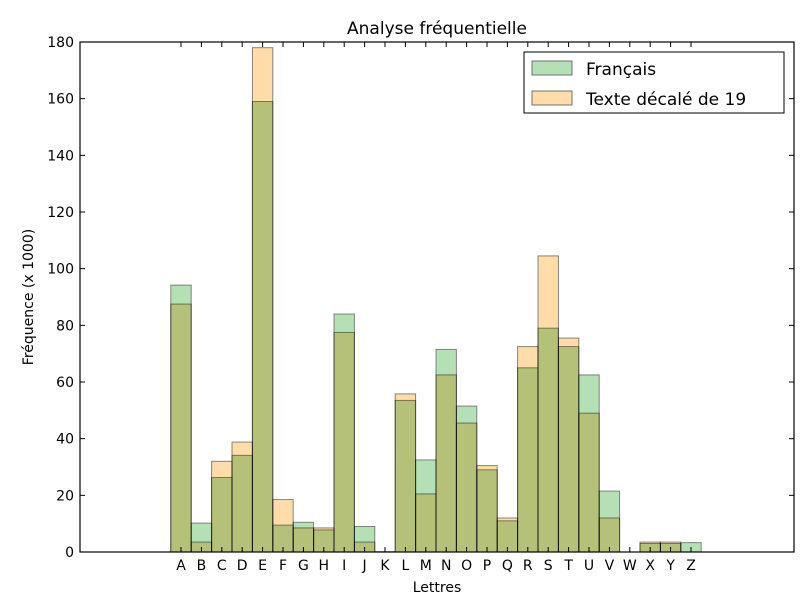 This screenshot has width=812, height=612. I want to click on bar-series-1-t, so click(568, 445).